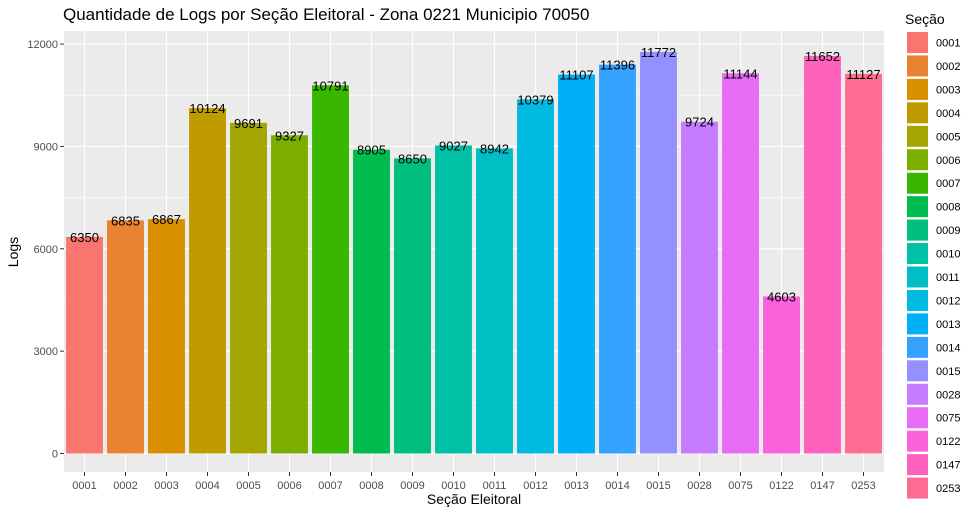 The image size is (977, 515). I want to click on x-tick-label-0004: 0004, so click(207, 486).